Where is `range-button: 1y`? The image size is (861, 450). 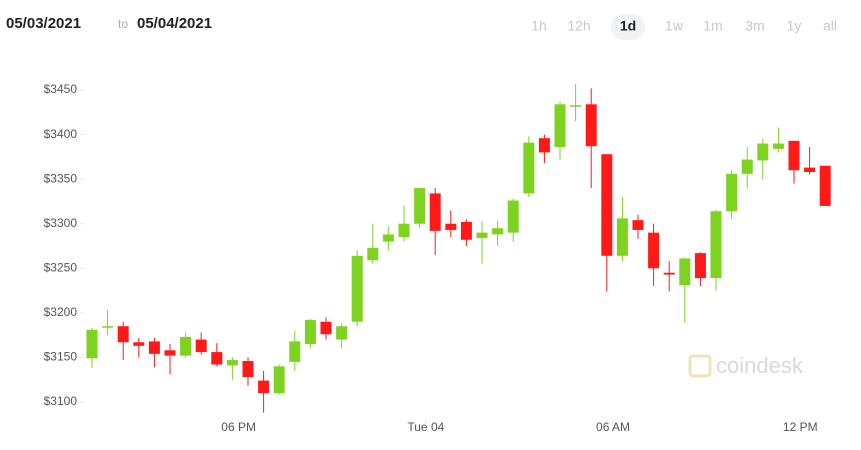 range-button: 1y is located at coordinates (794, 26).